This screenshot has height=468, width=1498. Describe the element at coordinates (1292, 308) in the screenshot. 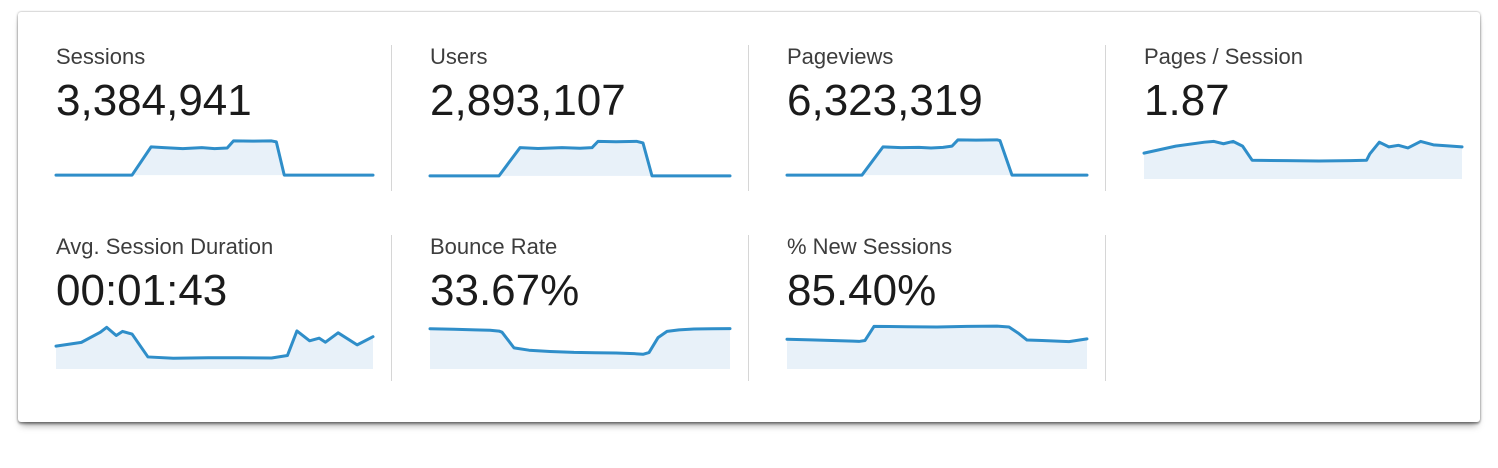

I see `metric-card-empty` at that location.